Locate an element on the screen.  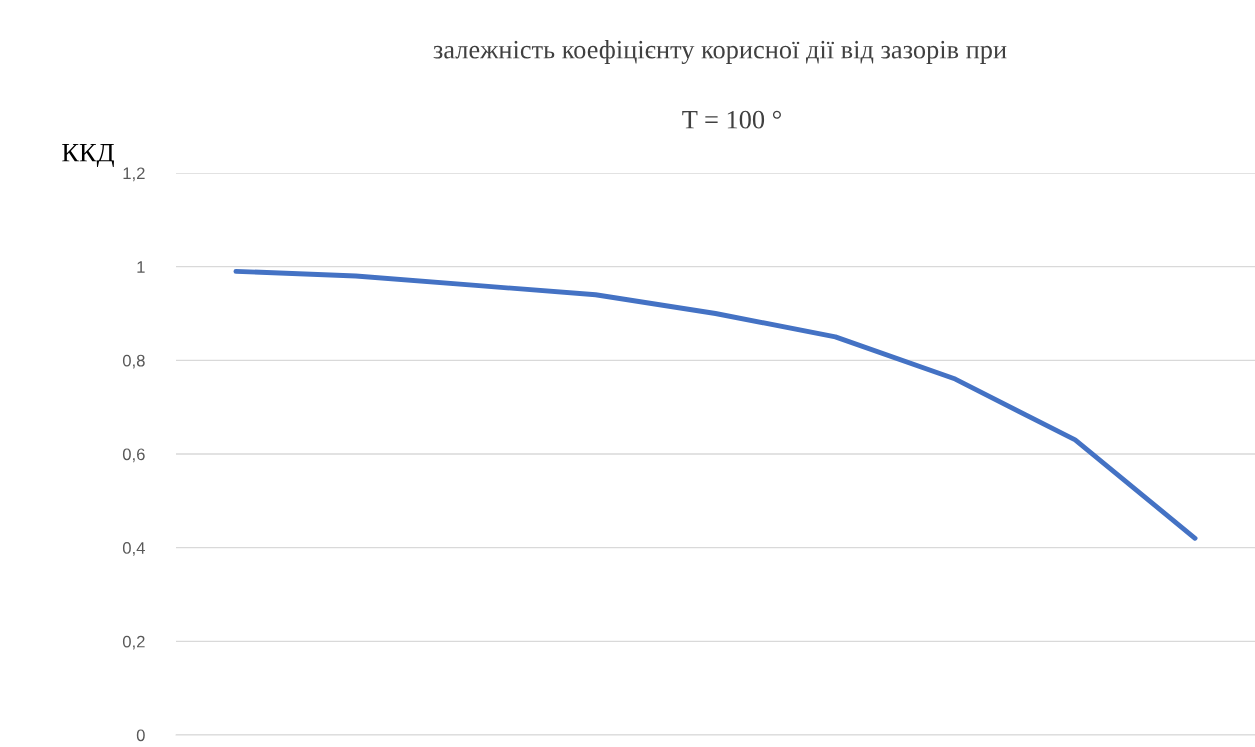
y-tick-label: 0,6 is located at coordinates (133, 455).